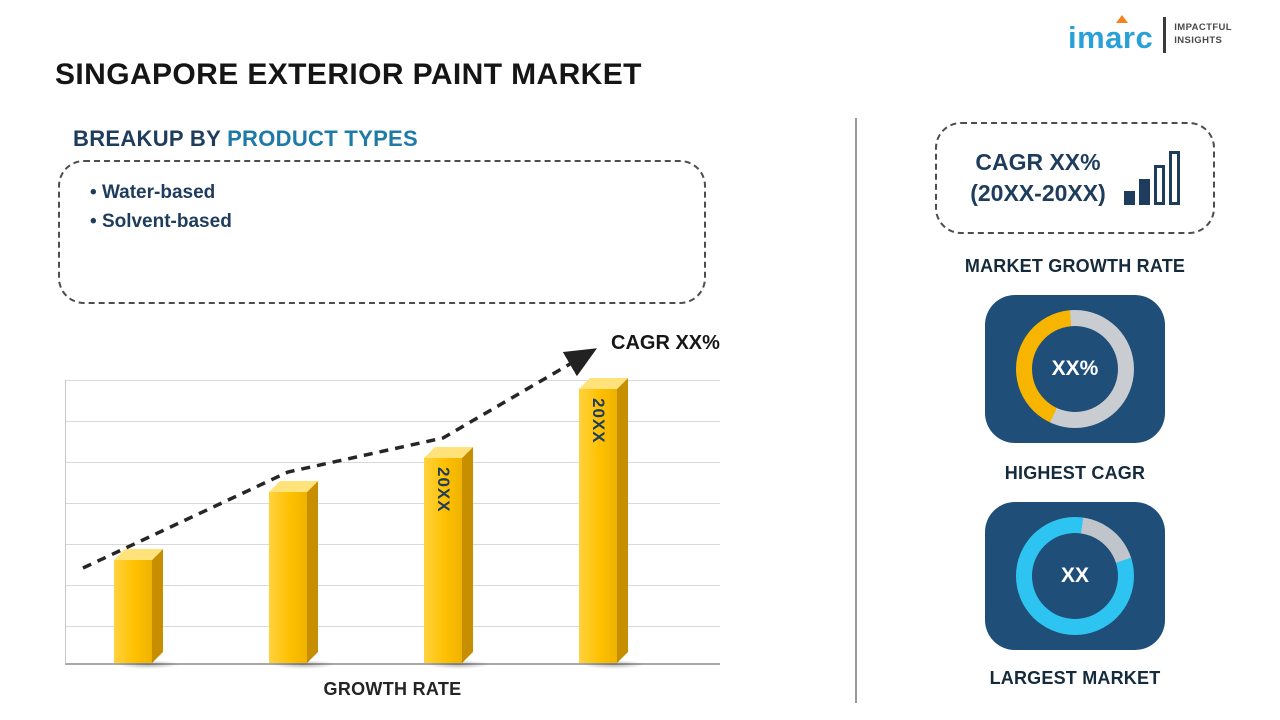 The image size is (1280, 720). Describe the element at coordinates (1038, 161) in the screenshot. I see `cagr-box-line1: CAGR XX%` at that location.